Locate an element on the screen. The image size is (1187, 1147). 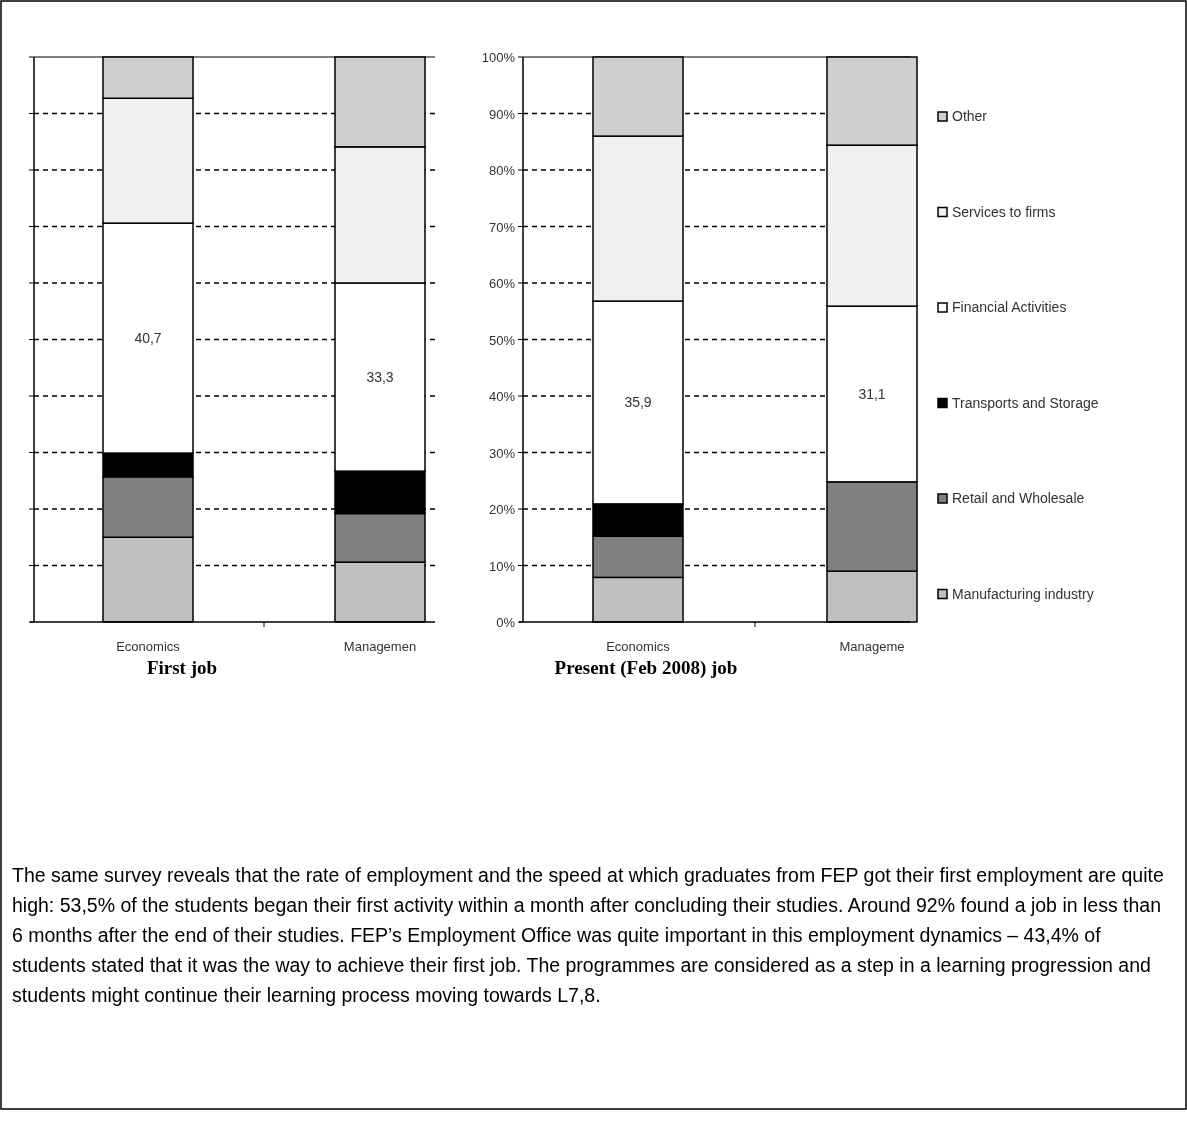
legend-label: Services to firms is located at coordinates (1004, 211).